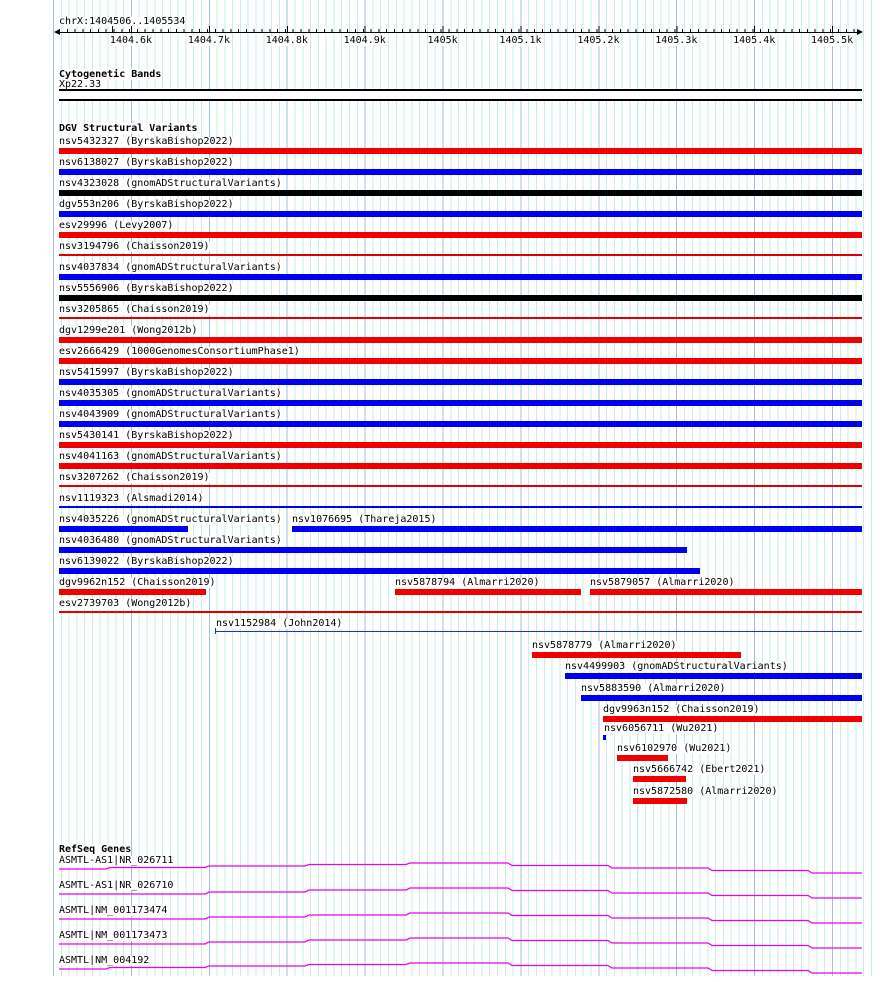 Image resolution: width=890 pixels, height=982 pixels. I want to click on variant-label: nsv5415997 (ByrskaBishop2022), so click(146, 372).